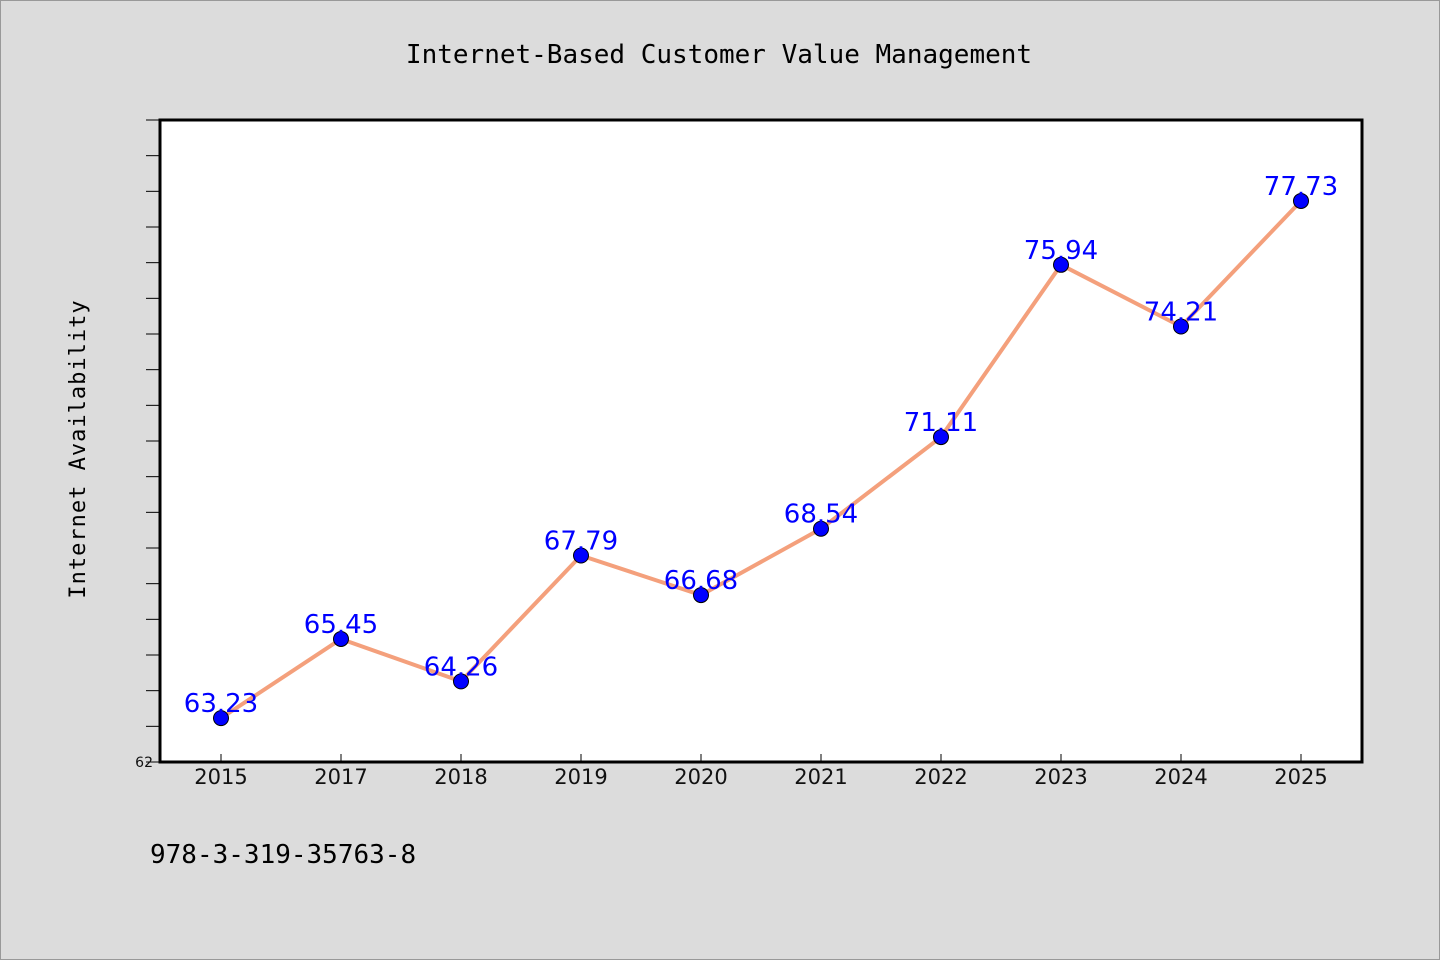  What do you see at coordinates (701, 581) in the screenshot?
I see `data-label: 66.68` at bounding box center [701, 581].